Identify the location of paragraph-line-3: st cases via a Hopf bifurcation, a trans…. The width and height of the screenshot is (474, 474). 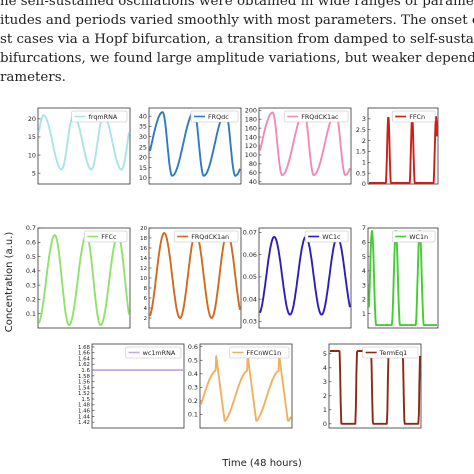
(237, 39).